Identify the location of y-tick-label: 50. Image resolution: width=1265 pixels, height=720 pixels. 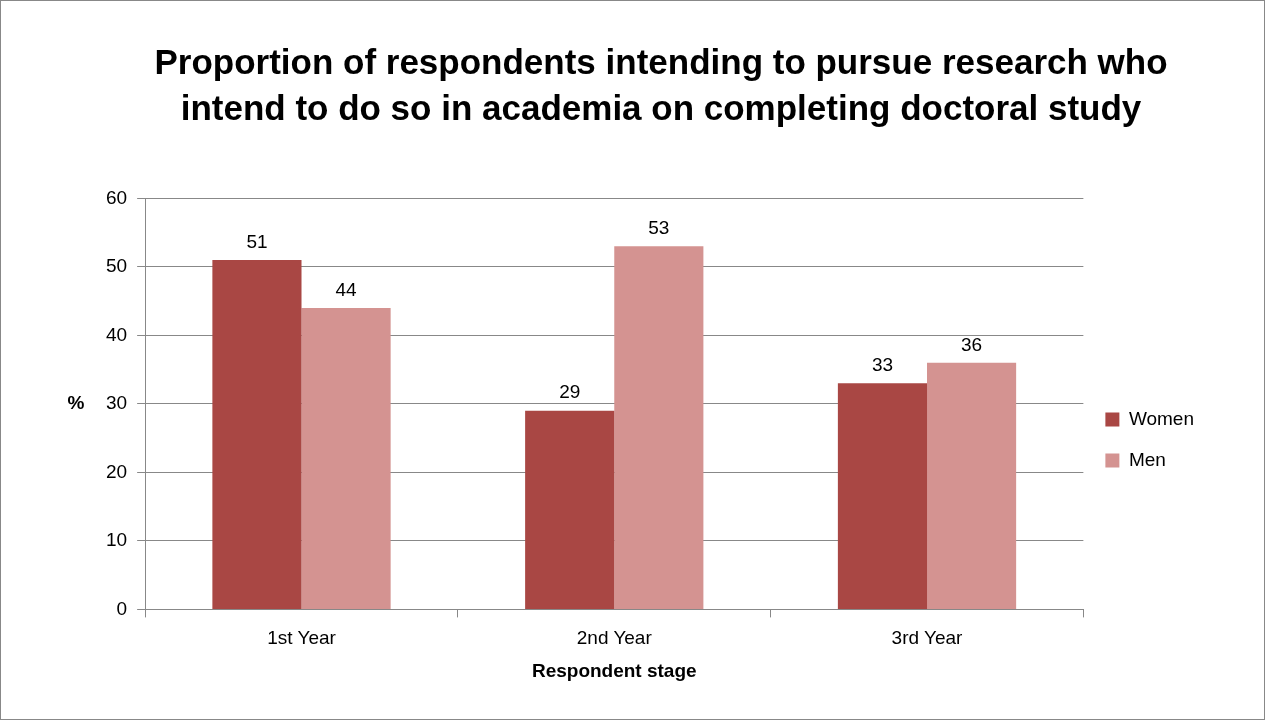
(116, 266).